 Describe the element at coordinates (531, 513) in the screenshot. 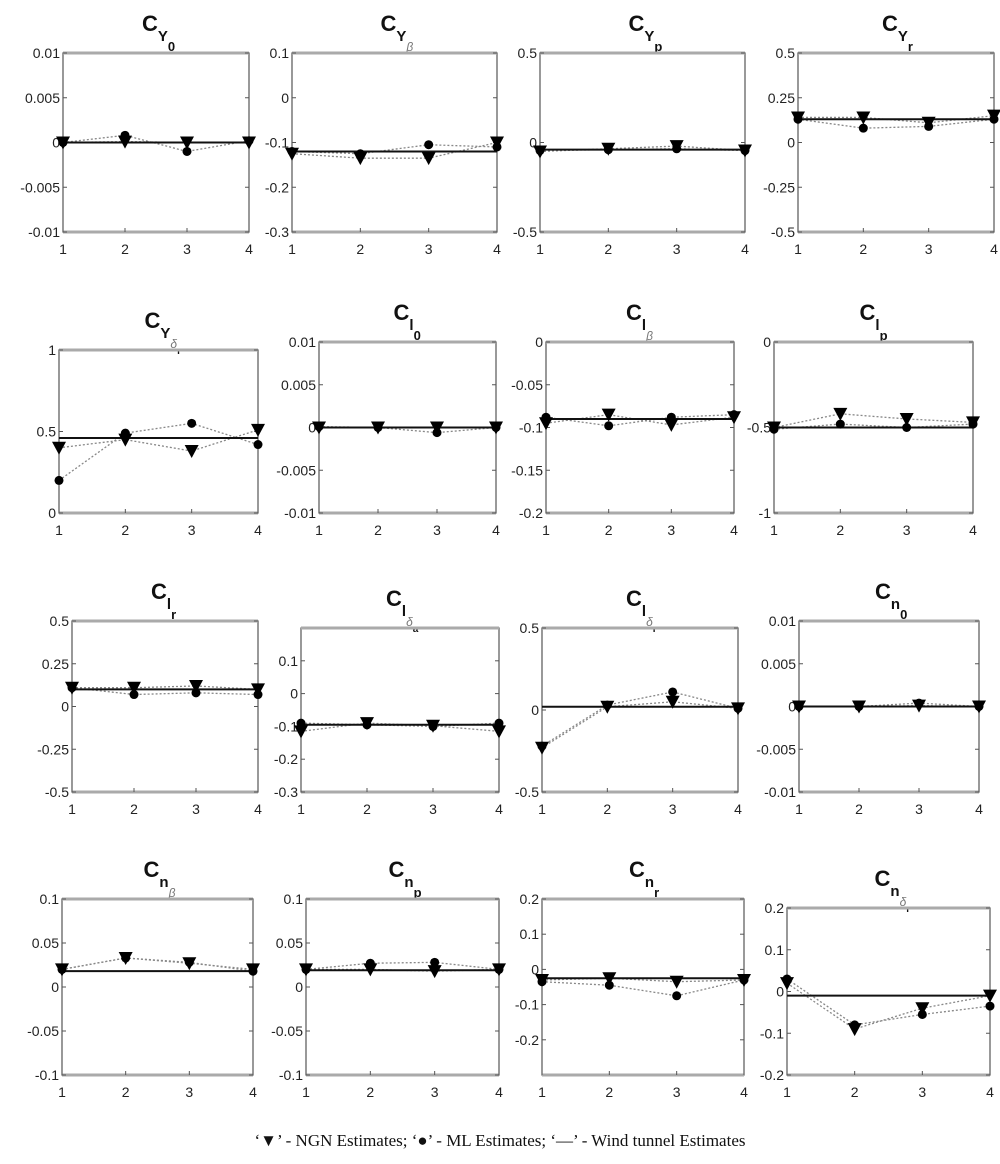

I see `y-tick-label: -0.2` at that location.